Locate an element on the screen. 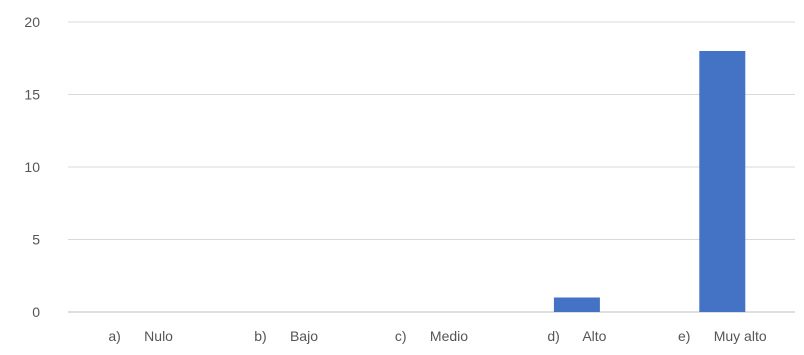 The height and width of the screenshot is (355, 804). x-category-label: e) Muy alto is located at coordinates (722, 336).